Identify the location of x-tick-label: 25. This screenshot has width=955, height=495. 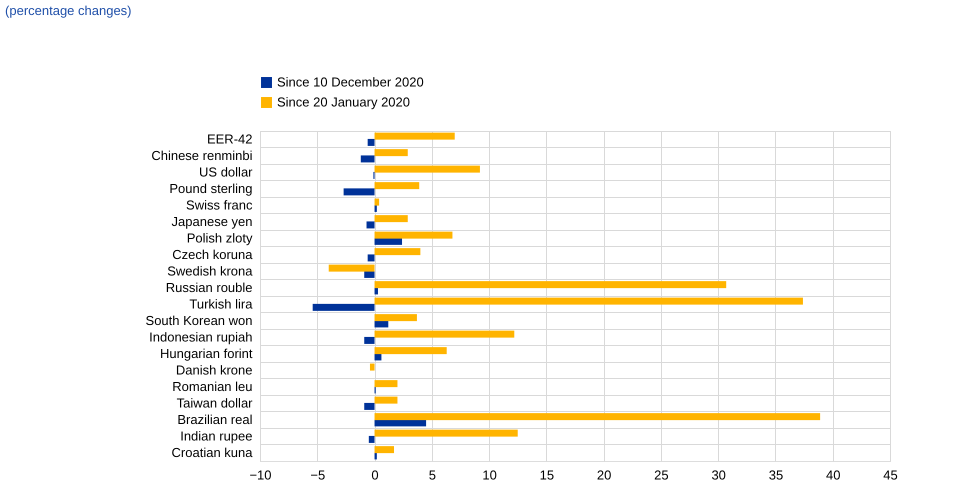
(661, 475).